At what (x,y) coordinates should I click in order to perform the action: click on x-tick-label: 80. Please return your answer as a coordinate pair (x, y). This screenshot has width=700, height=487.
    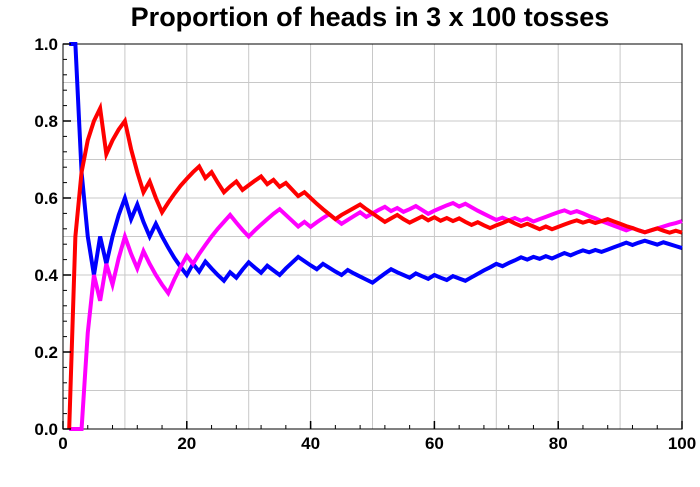
    Looking at the image, I should click on (558, 443).